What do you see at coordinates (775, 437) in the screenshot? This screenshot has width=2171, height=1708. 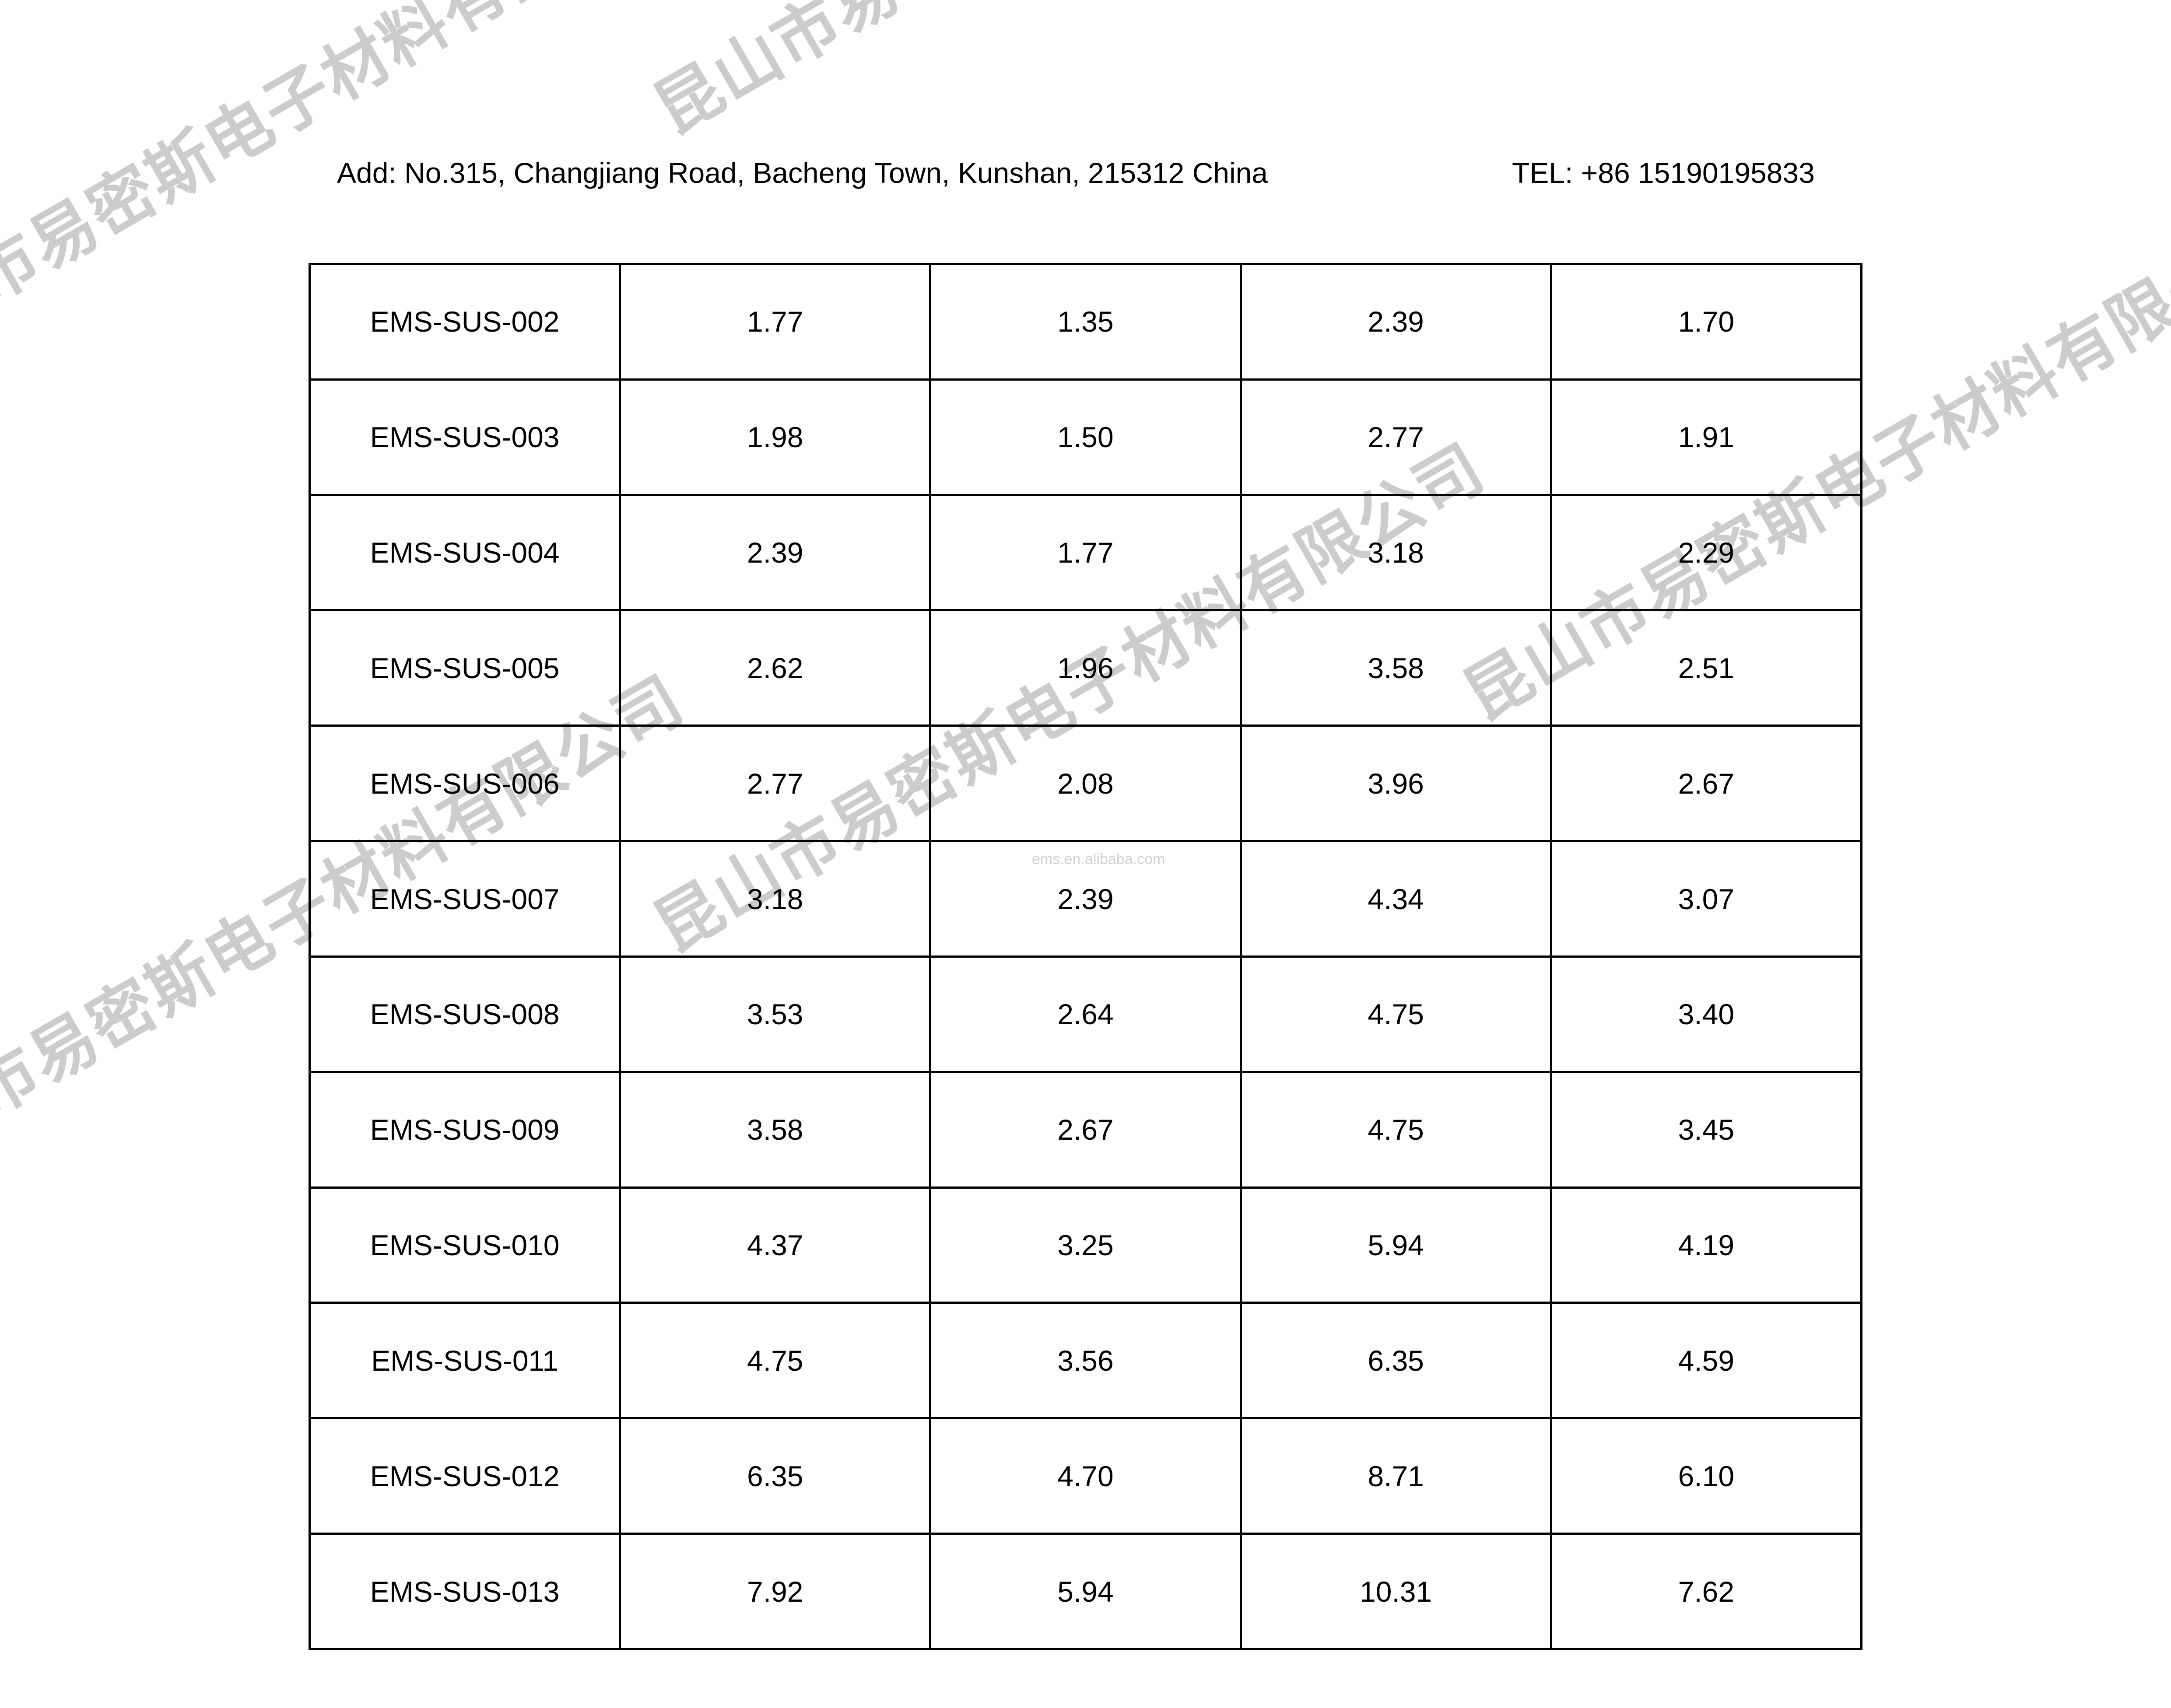 I see `cell-value-1: 1.98` at bounding box center [775, 437].